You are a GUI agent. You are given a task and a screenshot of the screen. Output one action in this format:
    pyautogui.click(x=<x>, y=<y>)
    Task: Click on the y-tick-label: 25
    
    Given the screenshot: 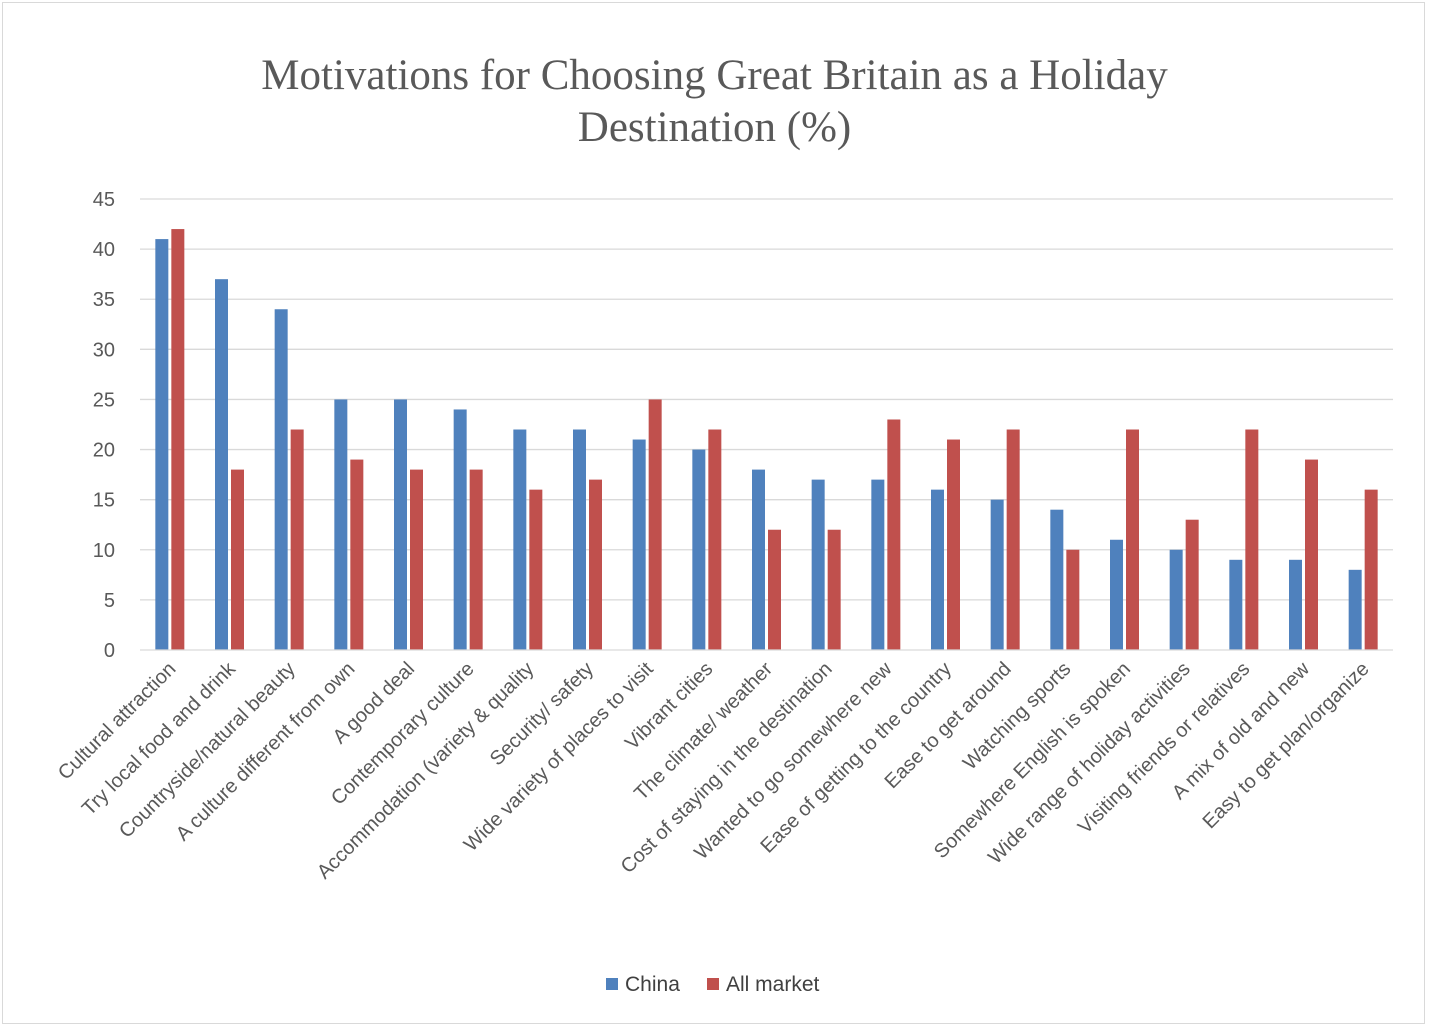 What is the action you would take?
    pyautogui.click(x=104, y=400)
    